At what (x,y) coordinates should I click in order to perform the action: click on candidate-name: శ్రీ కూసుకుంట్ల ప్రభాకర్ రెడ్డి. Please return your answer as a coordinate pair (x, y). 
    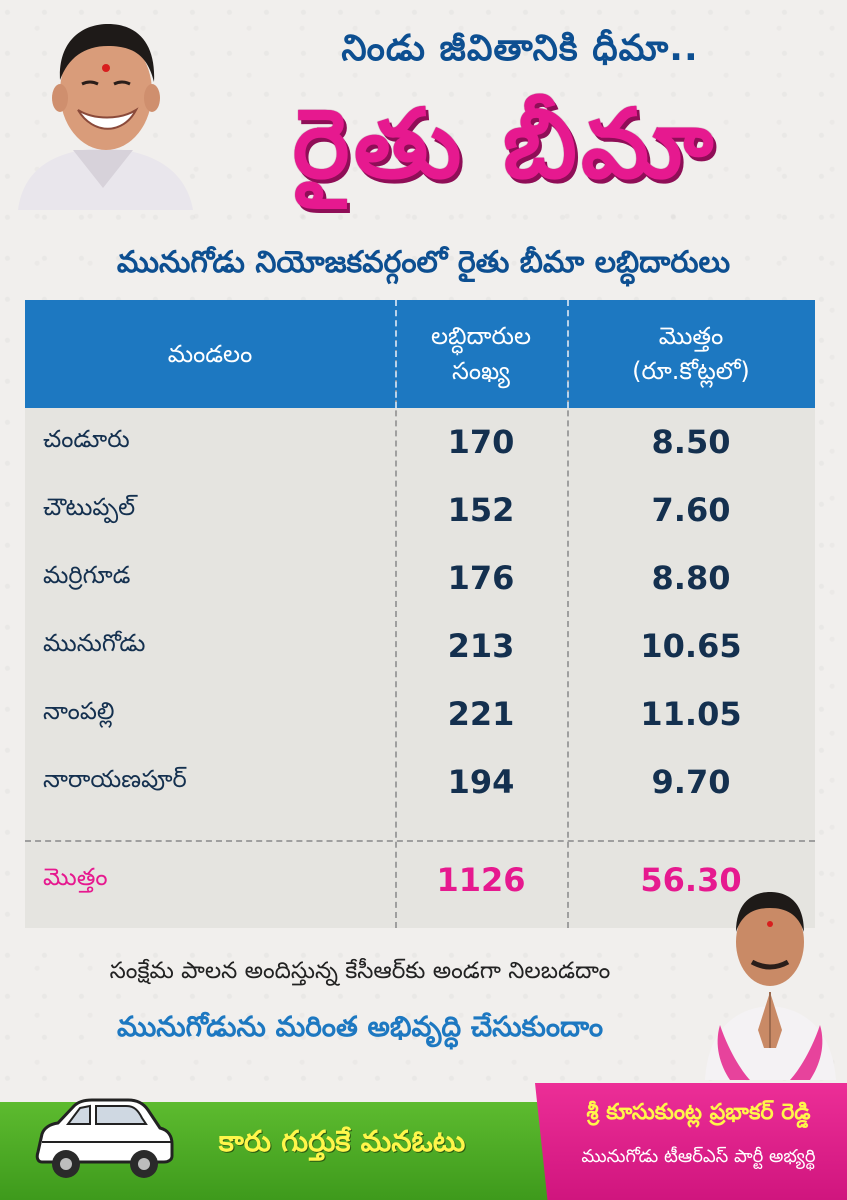
    Looking at the image, I should click on (698, 1112).